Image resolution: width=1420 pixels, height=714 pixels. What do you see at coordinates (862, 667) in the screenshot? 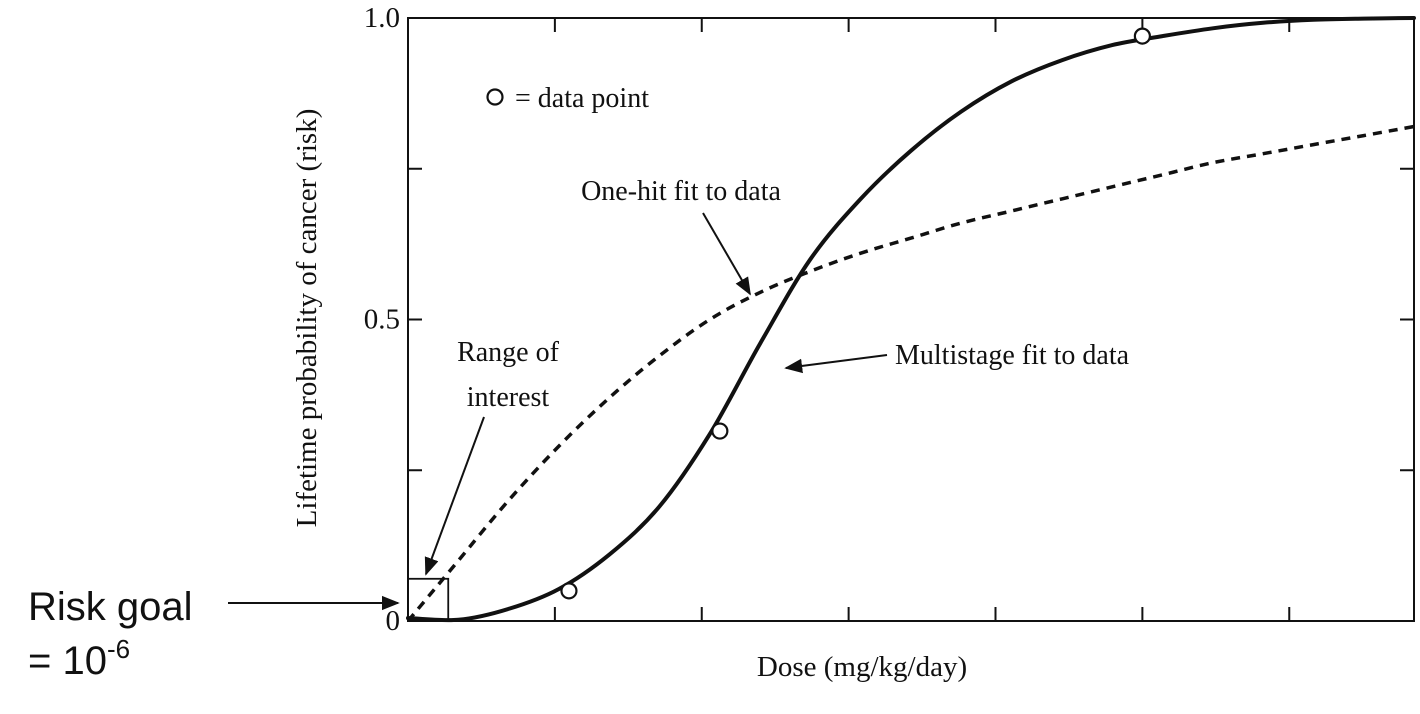
I see `x-axis-label: Dose (mg/kg/day)` at bounding box center [862, 667].